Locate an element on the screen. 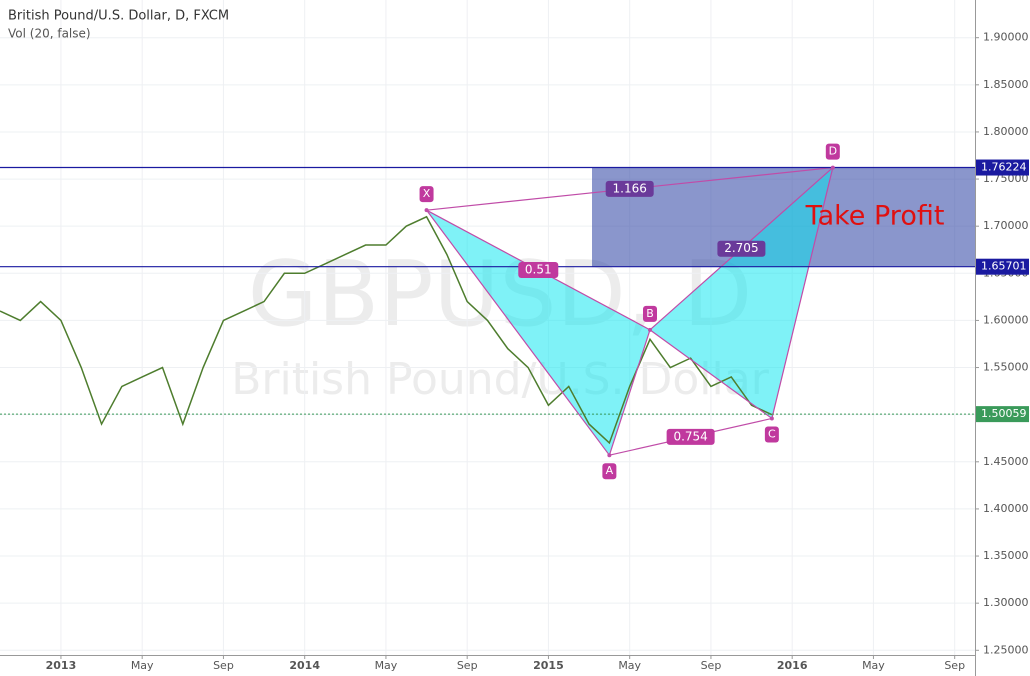 This screenshot has width=1030, height=676. last-price-label: 1.50059 is located at coordinates (1004, 413).